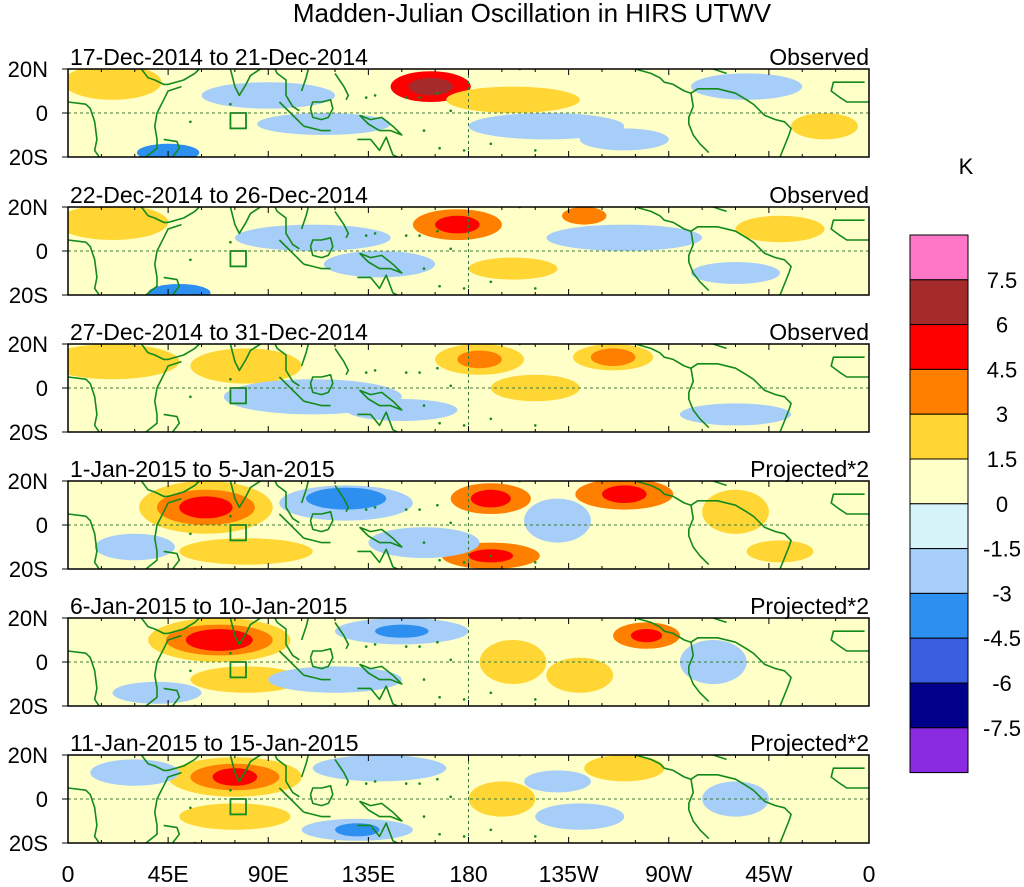 Image resolution: width=1024 pixels, height=887 pixels. What do you see at coordinates (809, 743) in the screenshot?
I see `panel-label: Projected*2` at bounding box center [809, 743].